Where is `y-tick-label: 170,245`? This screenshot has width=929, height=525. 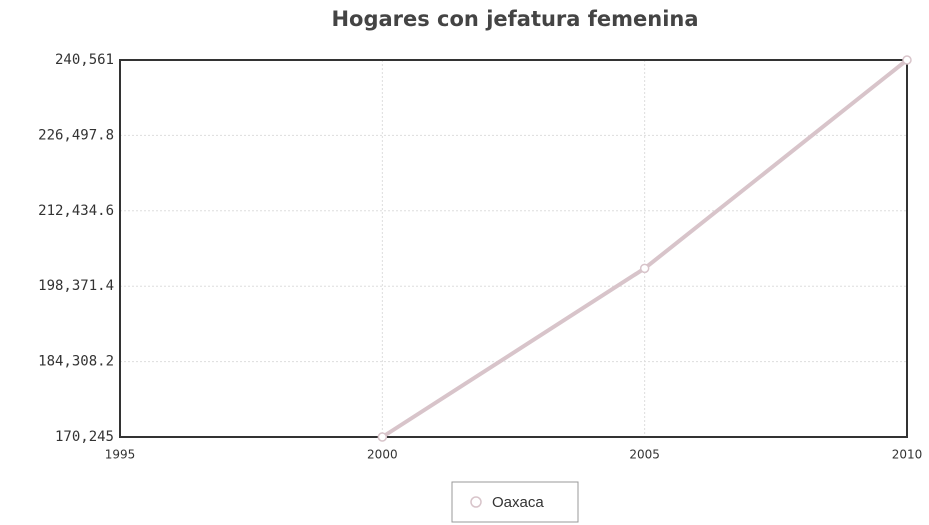
y-tick-label: 170,245 is located at coordinates (84, 437).